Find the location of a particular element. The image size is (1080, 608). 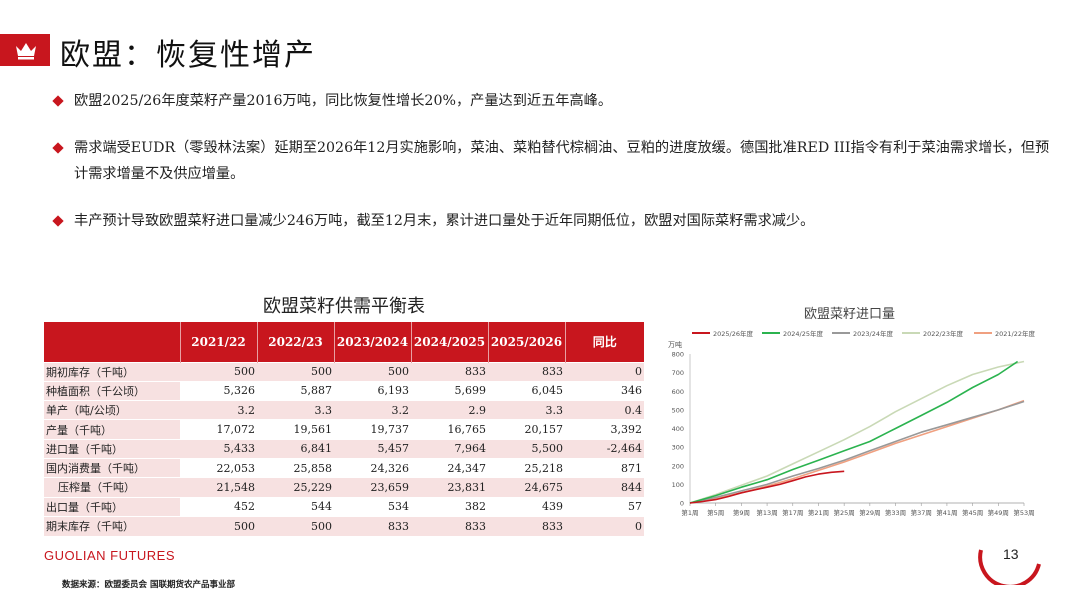

crown-icon is located at coordinates (26, 51).